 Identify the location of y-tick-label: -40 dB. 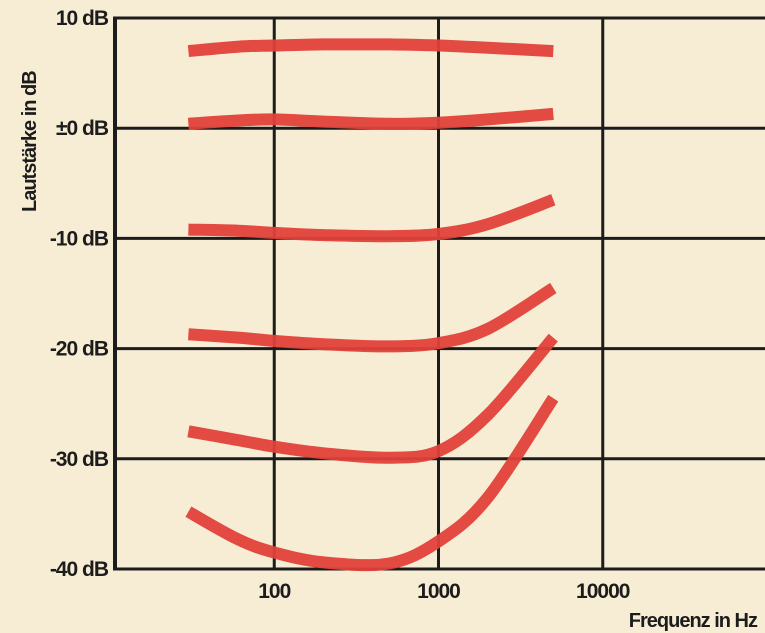
(79, 569).